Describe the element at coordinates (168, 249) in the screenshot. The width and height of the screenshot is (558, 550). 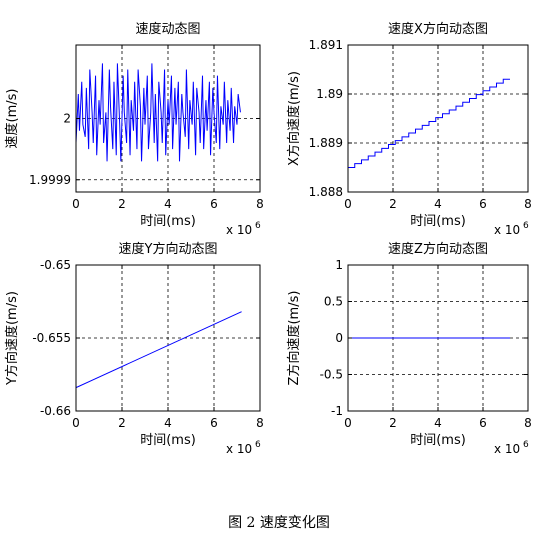
I see `chart-title: 速度Y方向动态图` at that location.